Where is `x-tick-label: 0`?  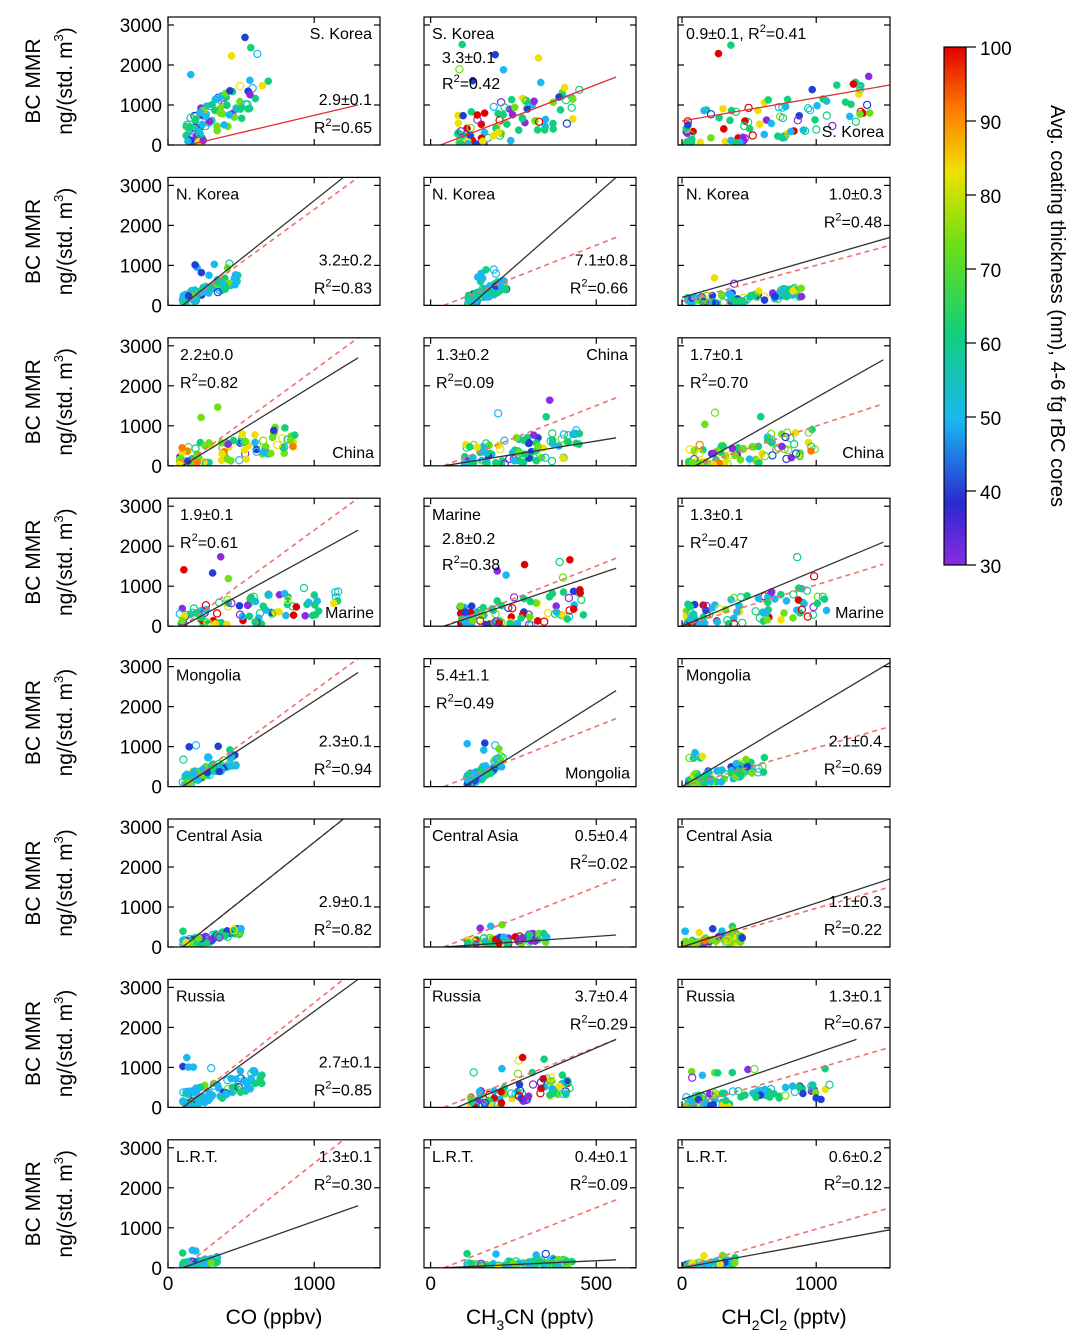 x-tick-label: 0 is located at coordinates (430, 1284).